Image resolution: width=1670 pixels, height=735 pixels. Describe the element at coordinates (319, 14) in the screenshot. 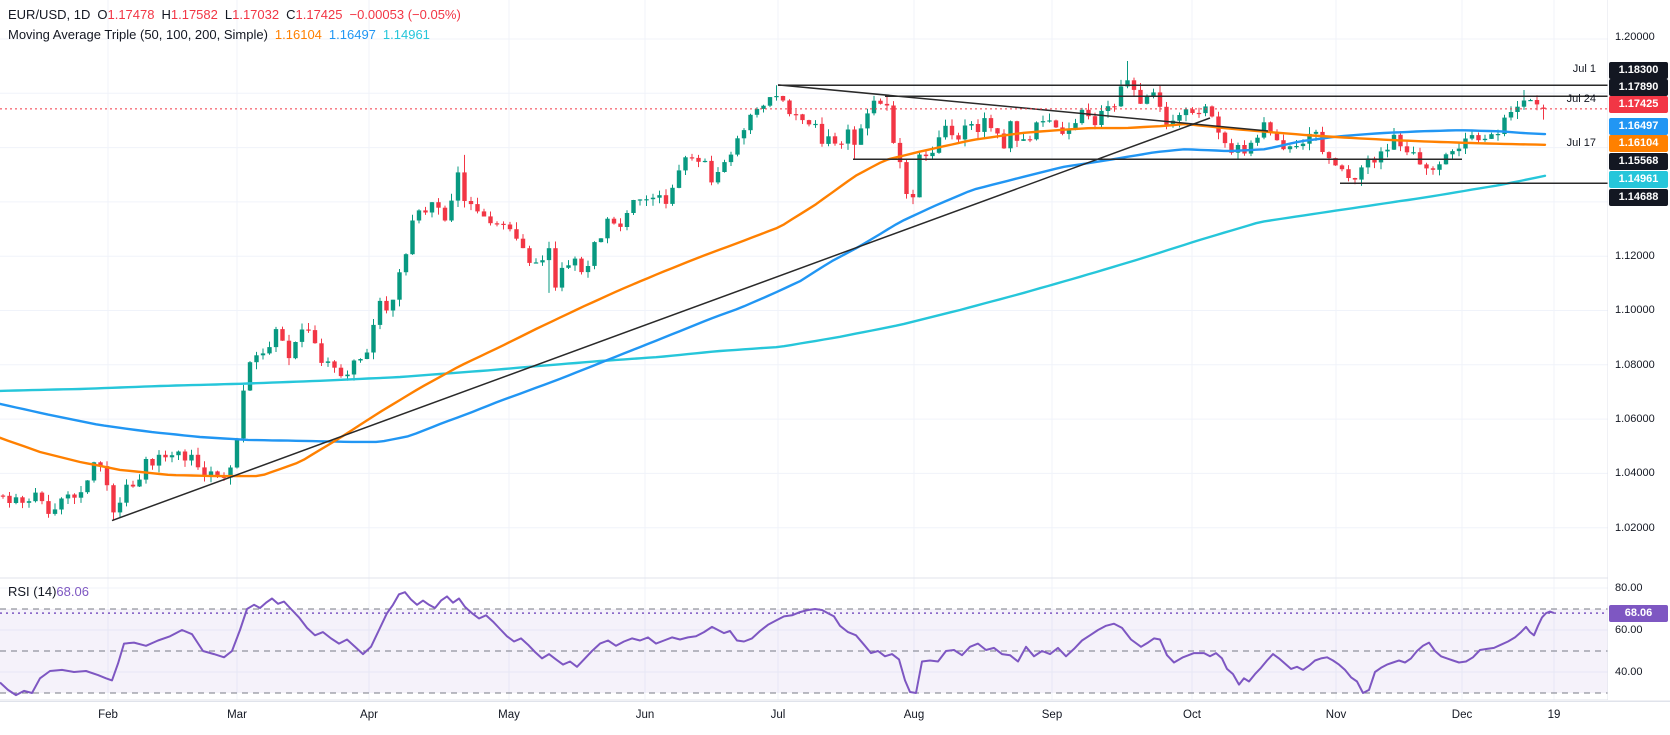

I see `close-value: 1.17425` at that location.